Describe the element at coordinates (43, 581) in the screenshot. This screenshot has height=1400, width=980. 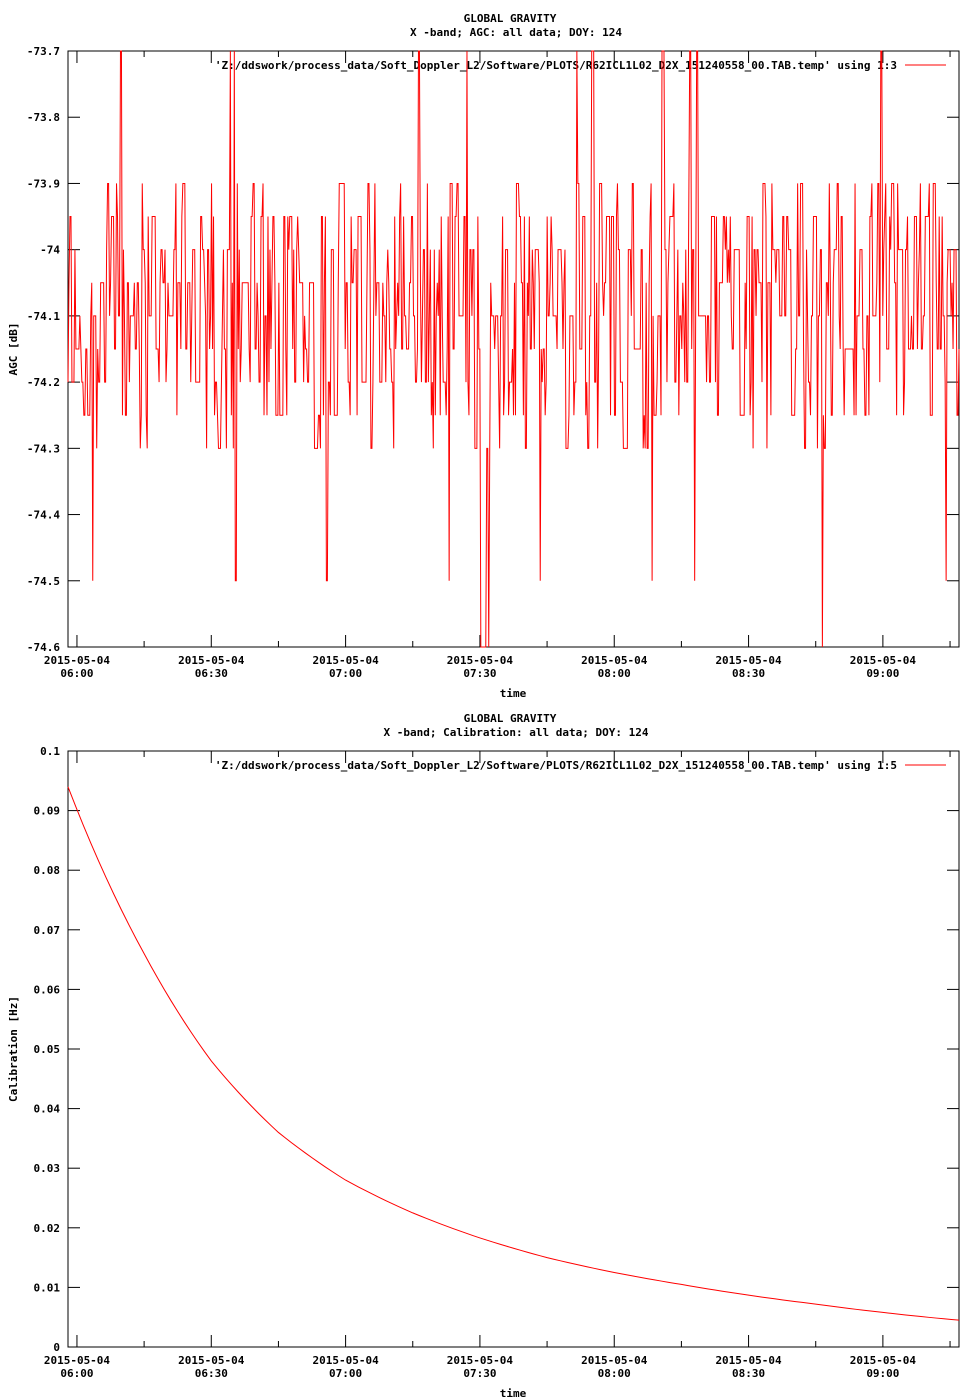
I see `y-tick-label: -74.5` at that location.